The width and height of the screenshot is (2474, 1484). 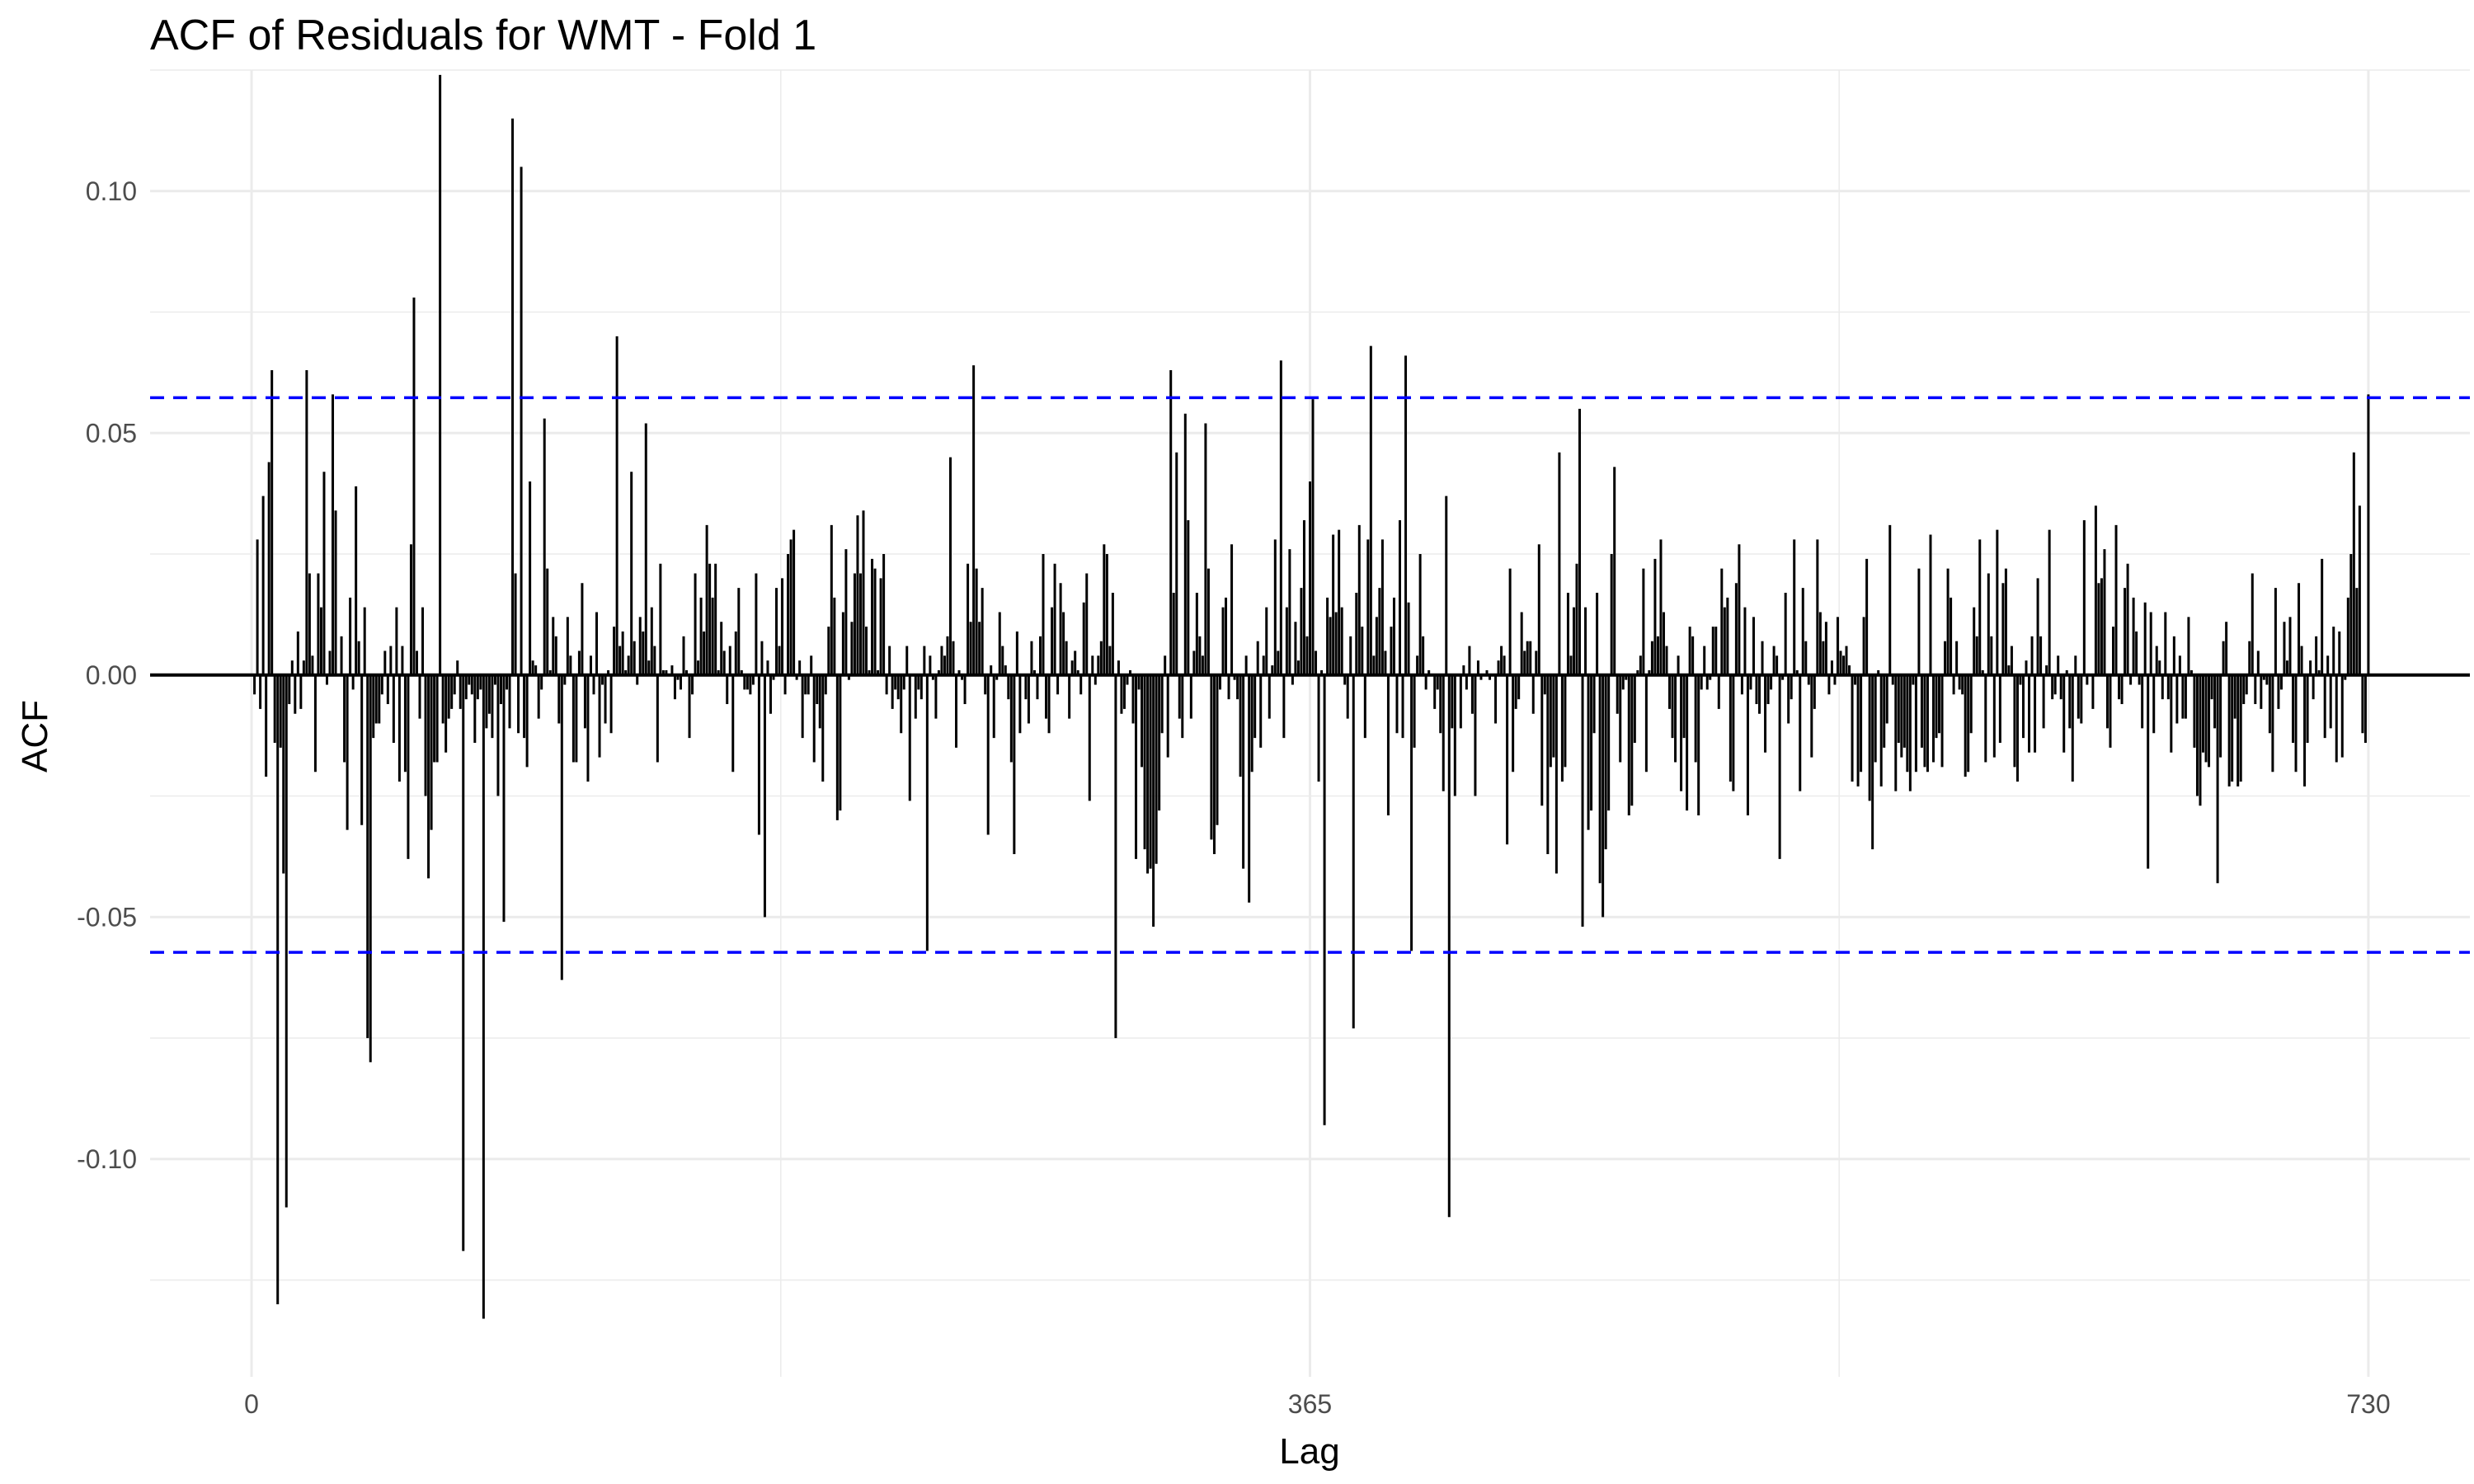 I want to click on x-tick-label: 365, so click(x=1310, y=1404).